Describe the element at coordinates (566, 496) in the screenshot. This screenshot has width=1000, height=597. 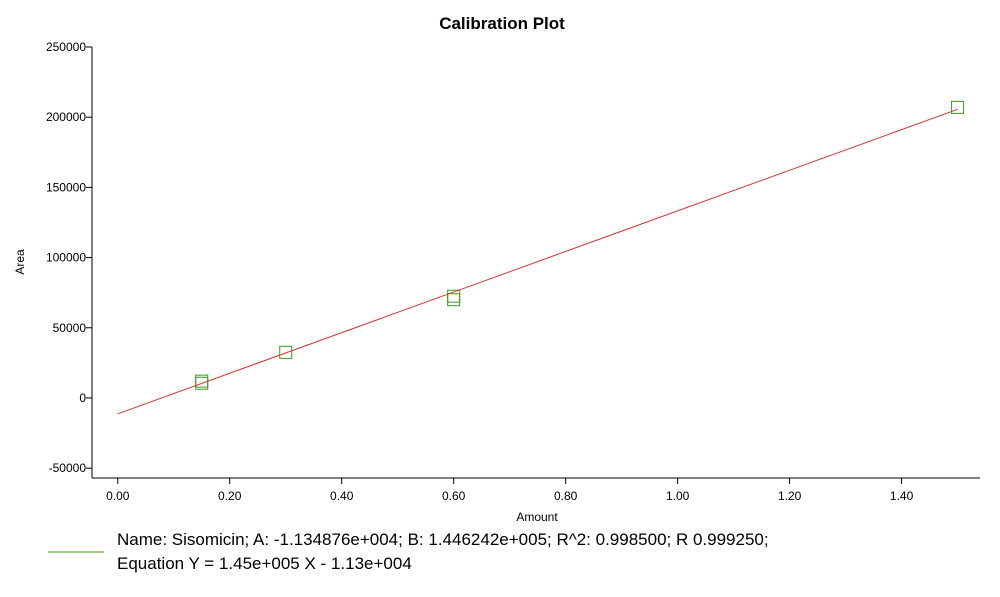
I see `x-tick-label: 0.80` at that location.